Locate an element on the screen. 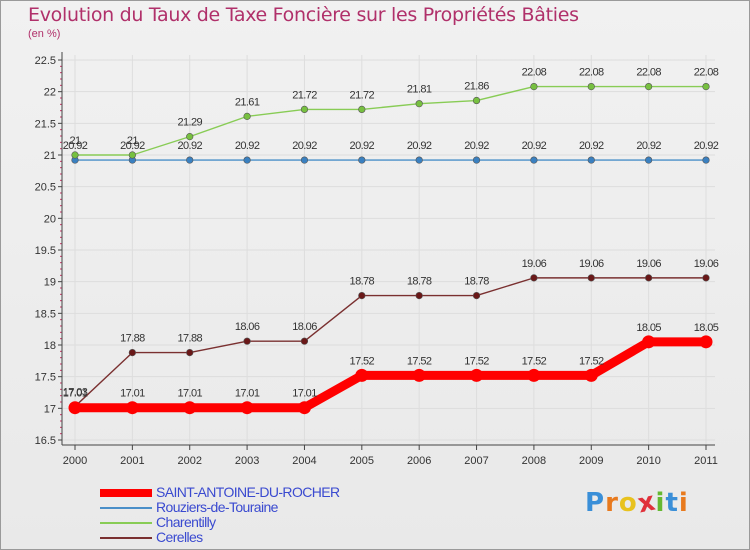 This screenshot has height=550, width=750. x-tick-label: 2007 is located at coordinates (476, 461).